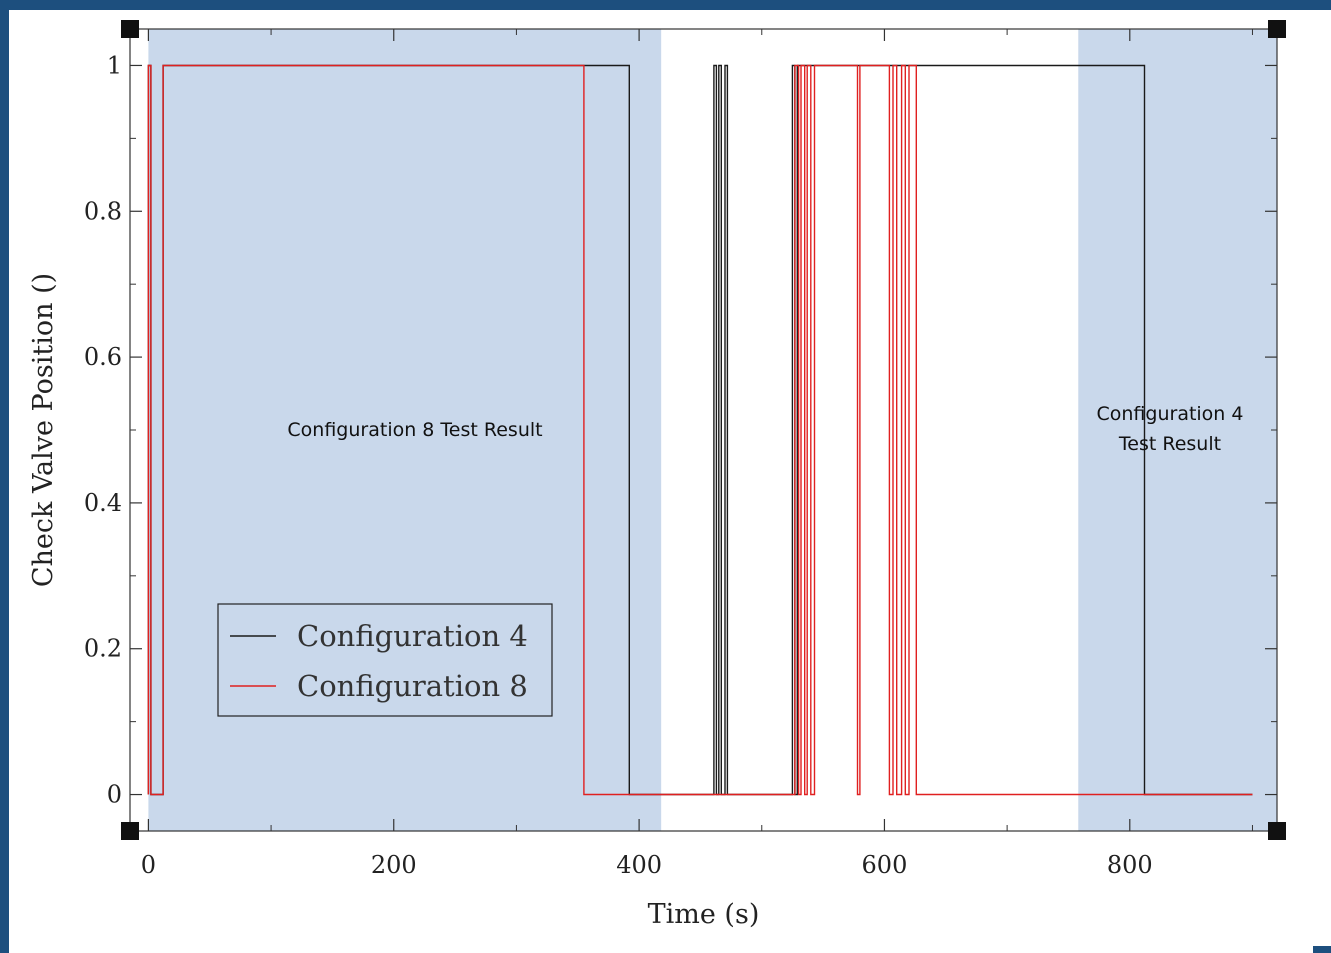  What do you see at coordinates (412, 636) in the screenshot?
I see `legend-label: Configuration 4` at bounding box center [412, 636].